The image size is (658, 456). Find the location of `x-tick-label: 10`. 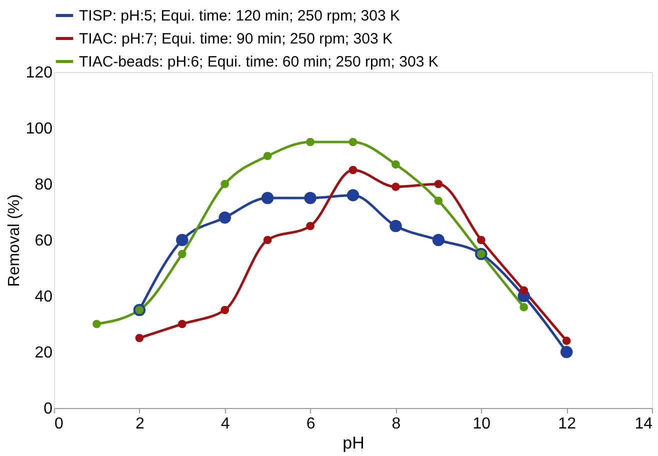

x-tick-label: 10 is located at coordinates (481, 424).